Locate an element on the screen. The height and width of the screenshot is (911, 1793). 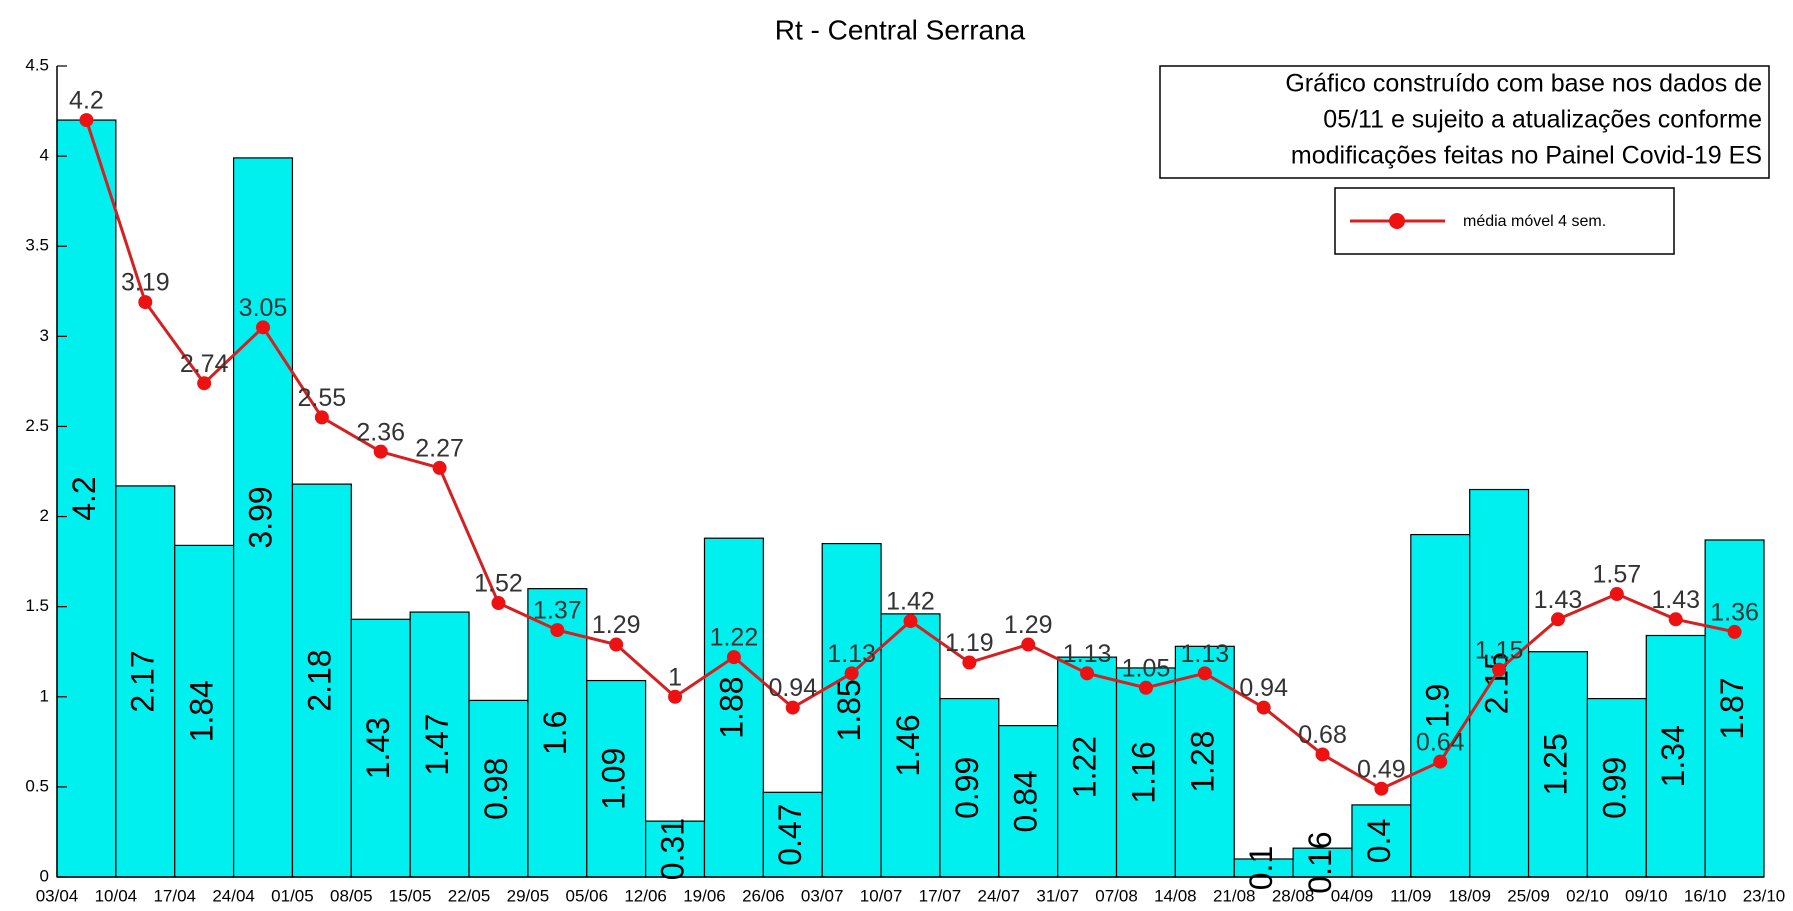
bar-value-label: 1.9 is located at coordinates (1438, 706).